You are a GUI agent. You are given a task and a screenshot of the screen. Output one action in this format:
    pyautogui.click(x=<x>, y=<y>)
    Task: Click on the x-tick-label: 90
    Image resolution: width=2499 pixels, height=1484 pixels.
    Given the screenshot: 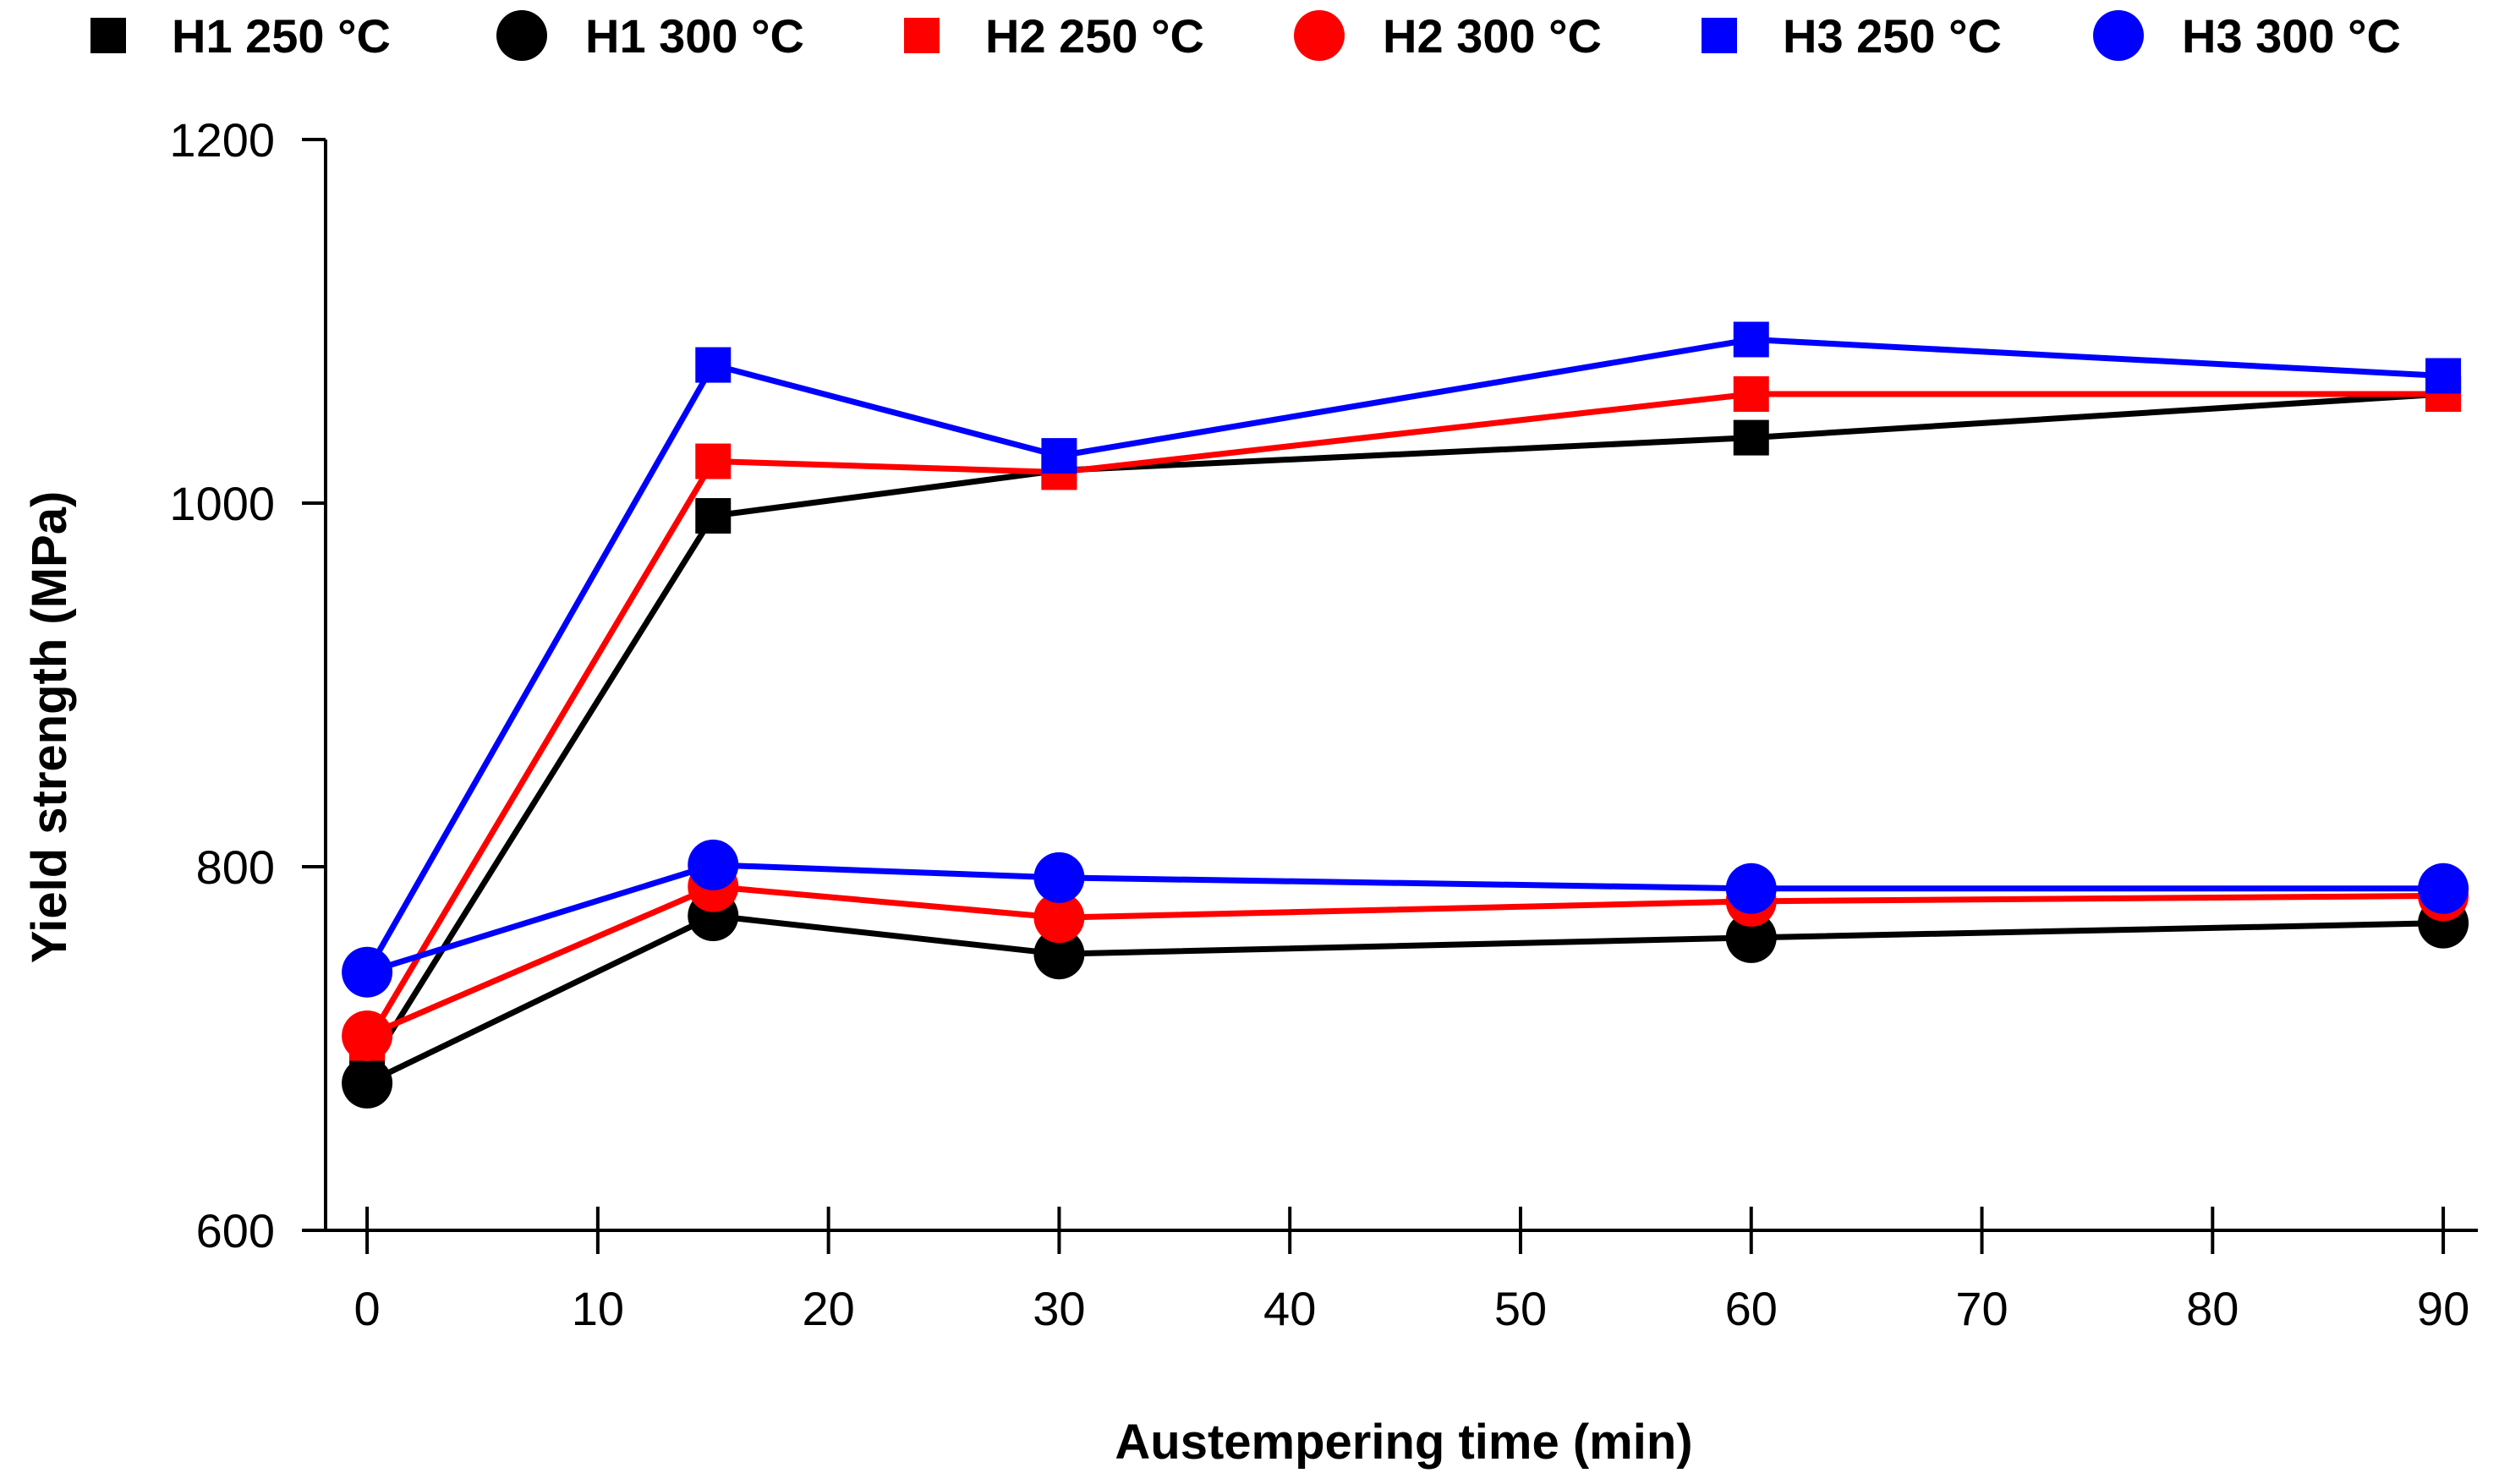 What is the action you would take?
    pyautogui.click(x=2443, y=1308)
    